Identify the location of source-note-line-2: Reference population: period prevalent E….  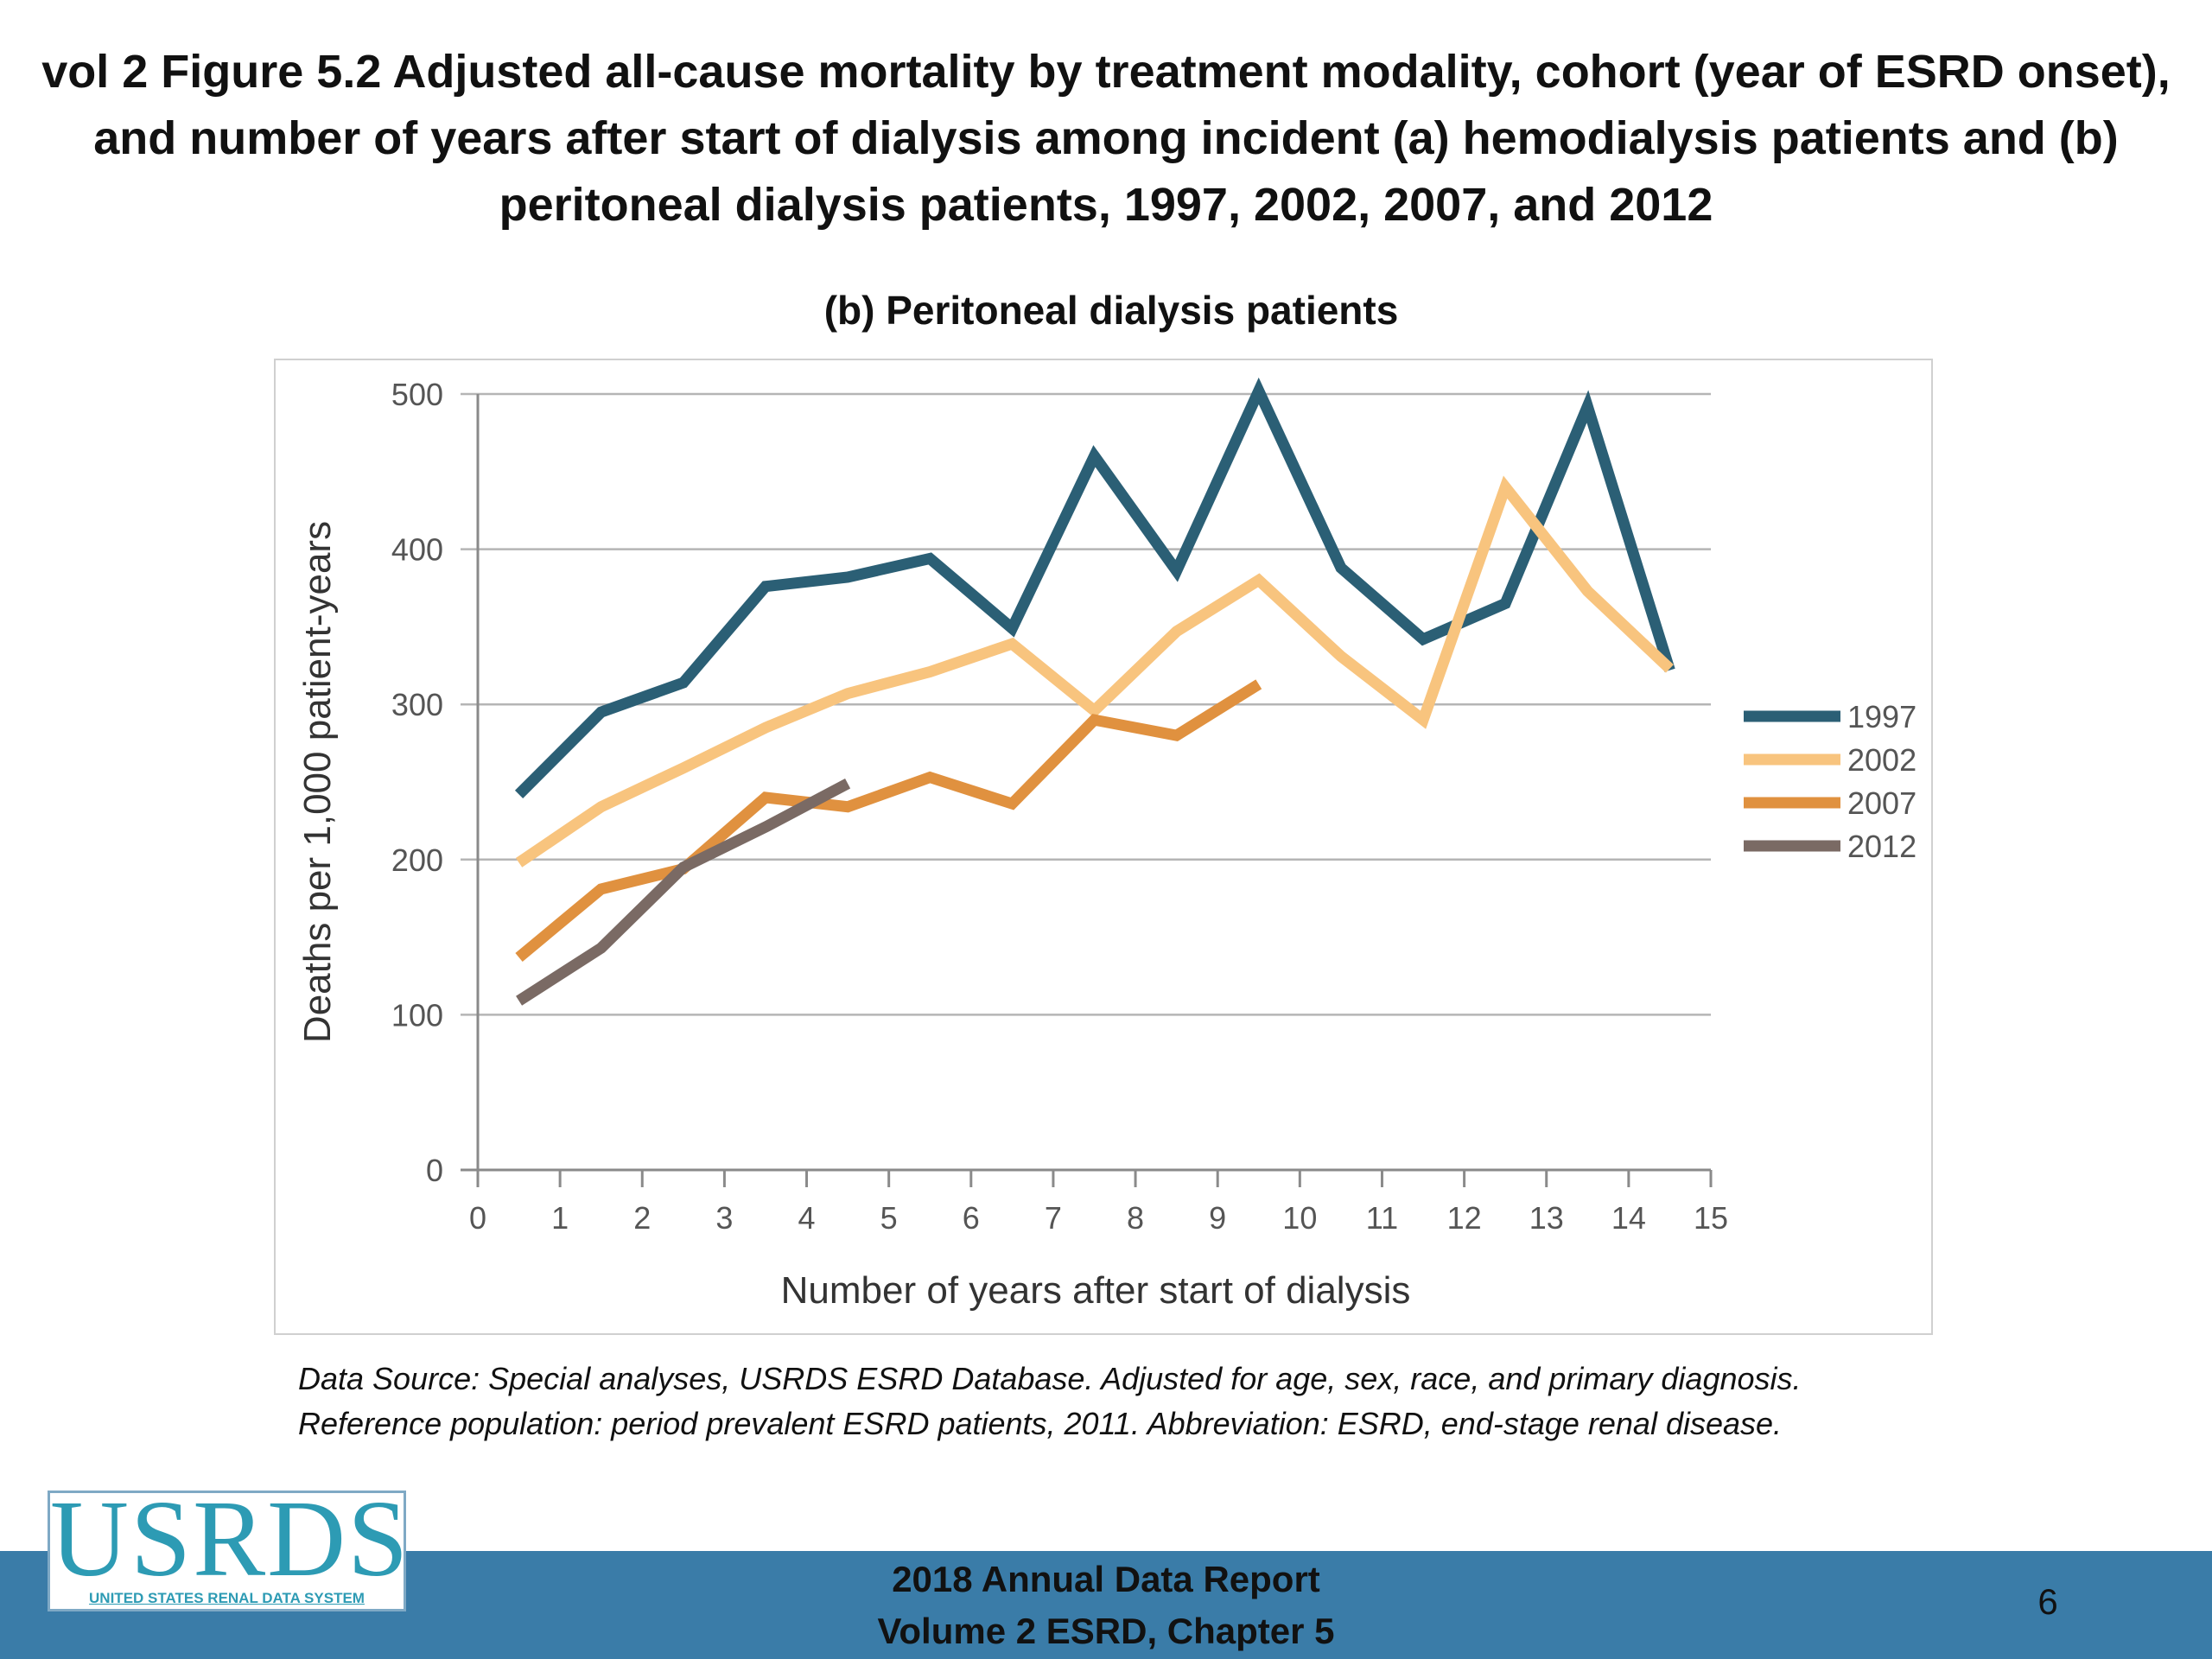
(1040, 1423).